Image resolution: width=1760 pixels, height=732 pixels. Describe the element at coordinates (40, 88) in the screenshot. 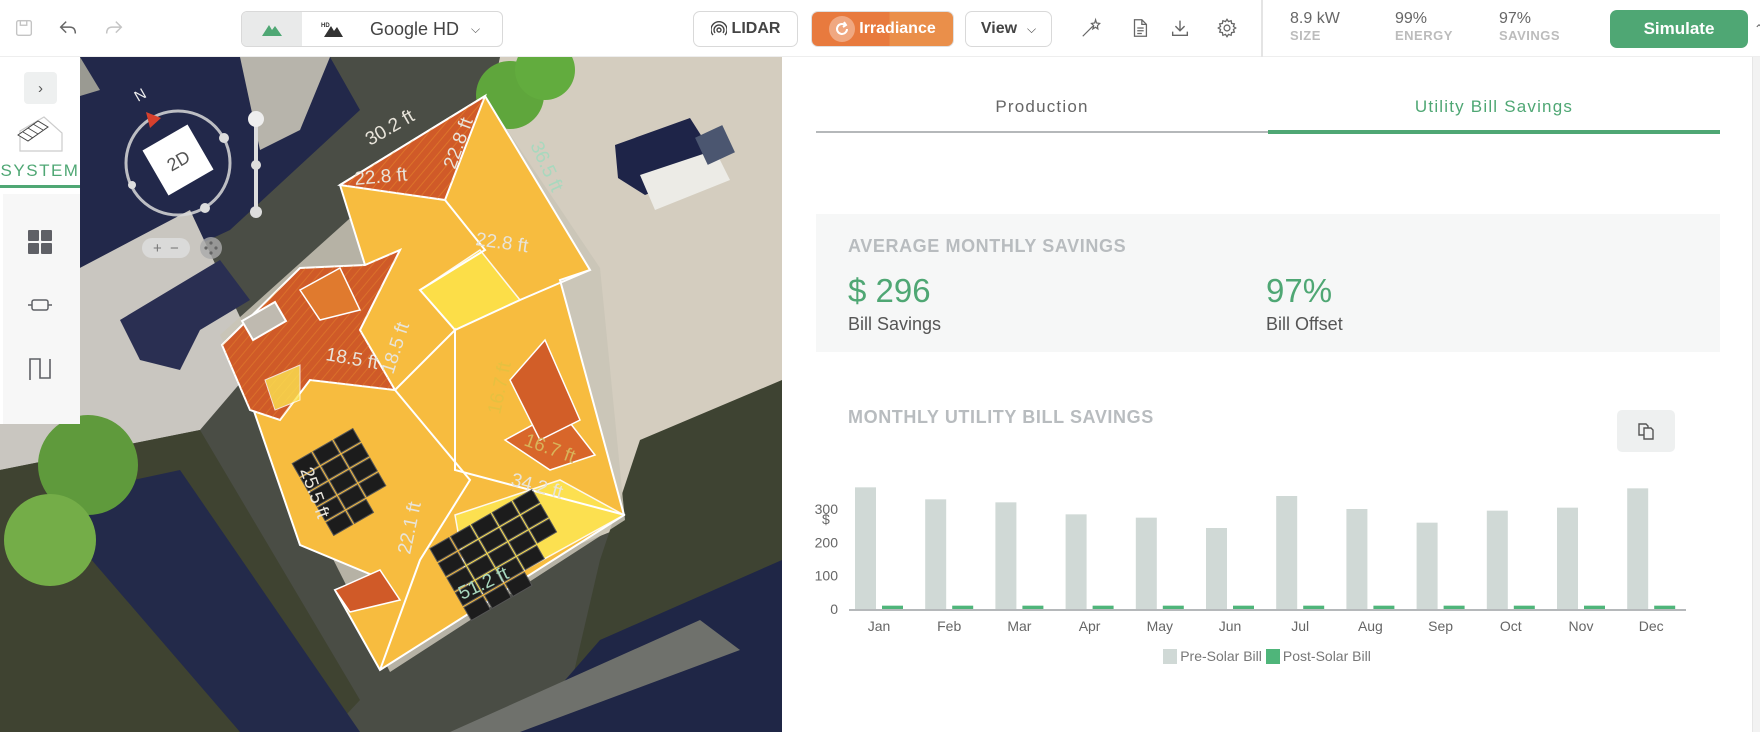

I see `expand-sidebar-button: ›` at that location.